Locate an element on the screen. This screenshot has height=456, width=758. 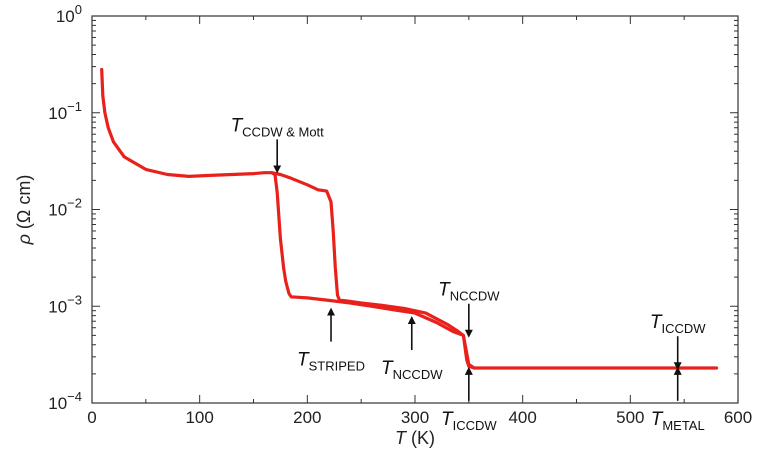
x-tick-label: 600 is located at coordinates (738, 417).